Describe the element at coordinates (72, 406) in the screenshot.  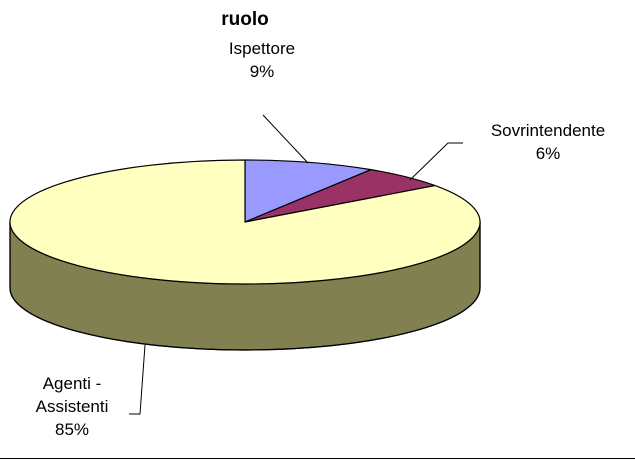
I see `slice-label-3: Agenti -Assistenti 85%` at that location.